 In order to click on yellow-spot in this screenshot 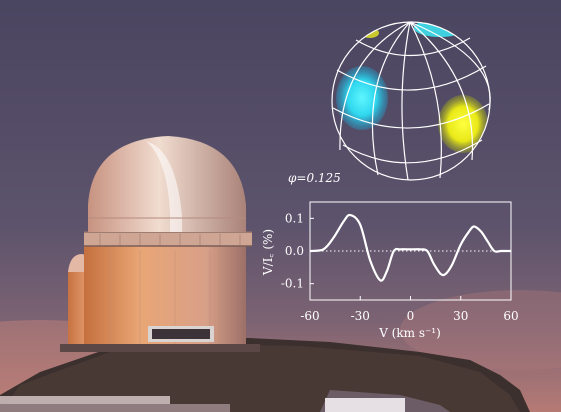, I will do `click(463, 124)`.